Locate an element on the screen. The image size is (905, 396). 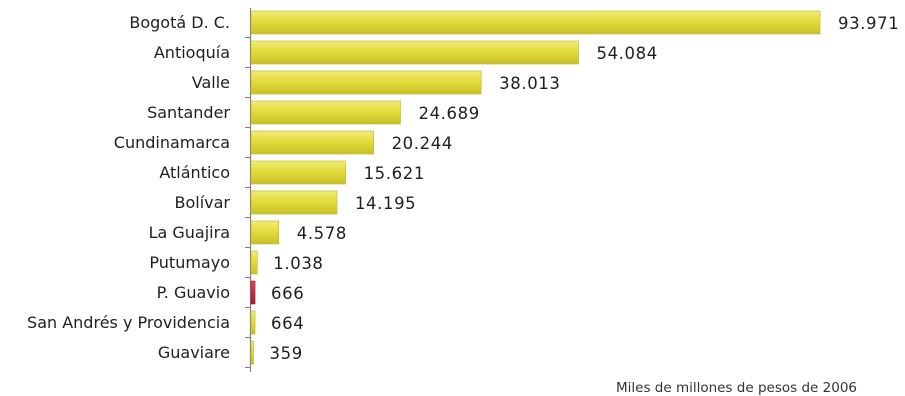
category-label: Atlántico is located at coordinates (194, 172).